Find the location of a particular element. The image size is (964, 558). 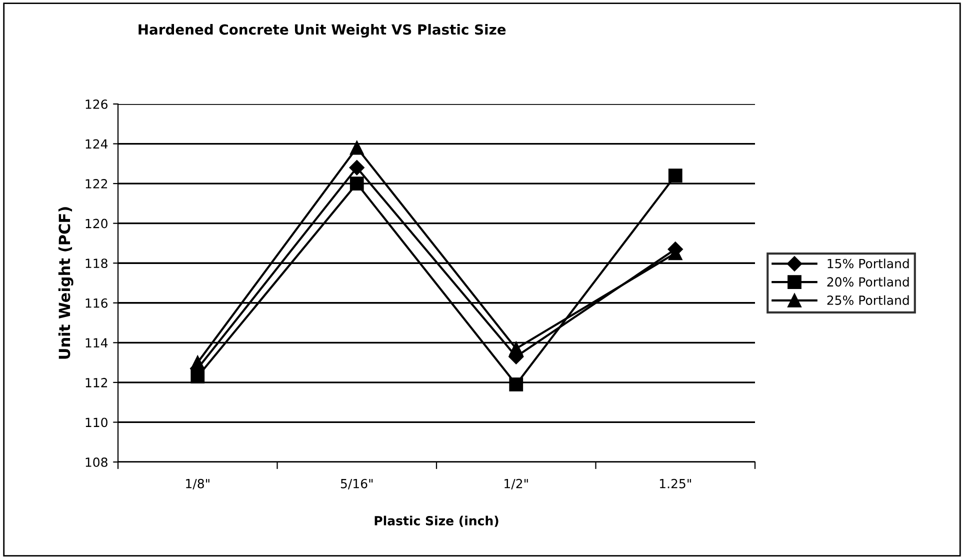

legend-label: 20% Portland is located at coordinates (868, 281).